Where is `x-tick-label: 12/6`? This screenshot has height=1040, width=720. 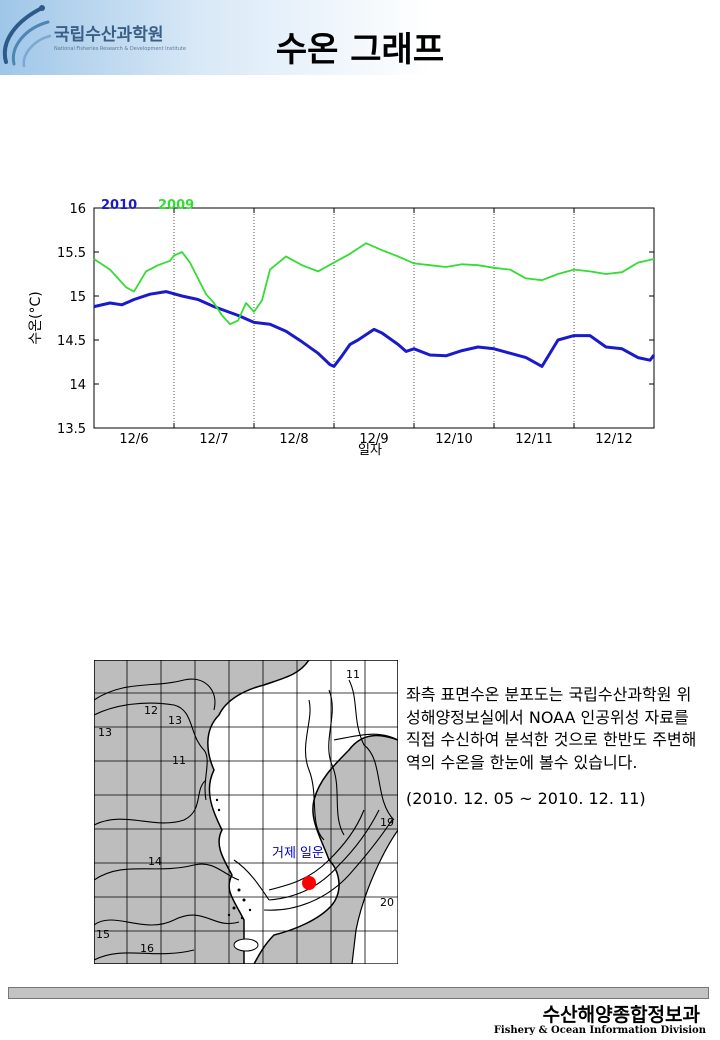 x-tick-label: 12/6 is located at coordinates (133, 439).